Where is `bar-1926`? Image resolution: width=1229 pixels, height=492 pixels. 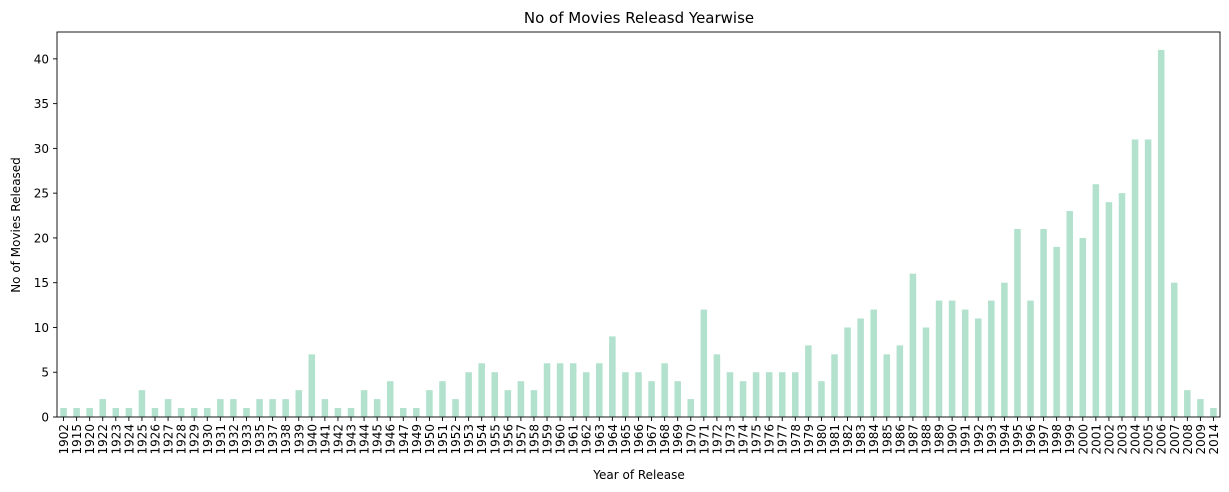 bar-1926 is located at coordinates (155, 412).